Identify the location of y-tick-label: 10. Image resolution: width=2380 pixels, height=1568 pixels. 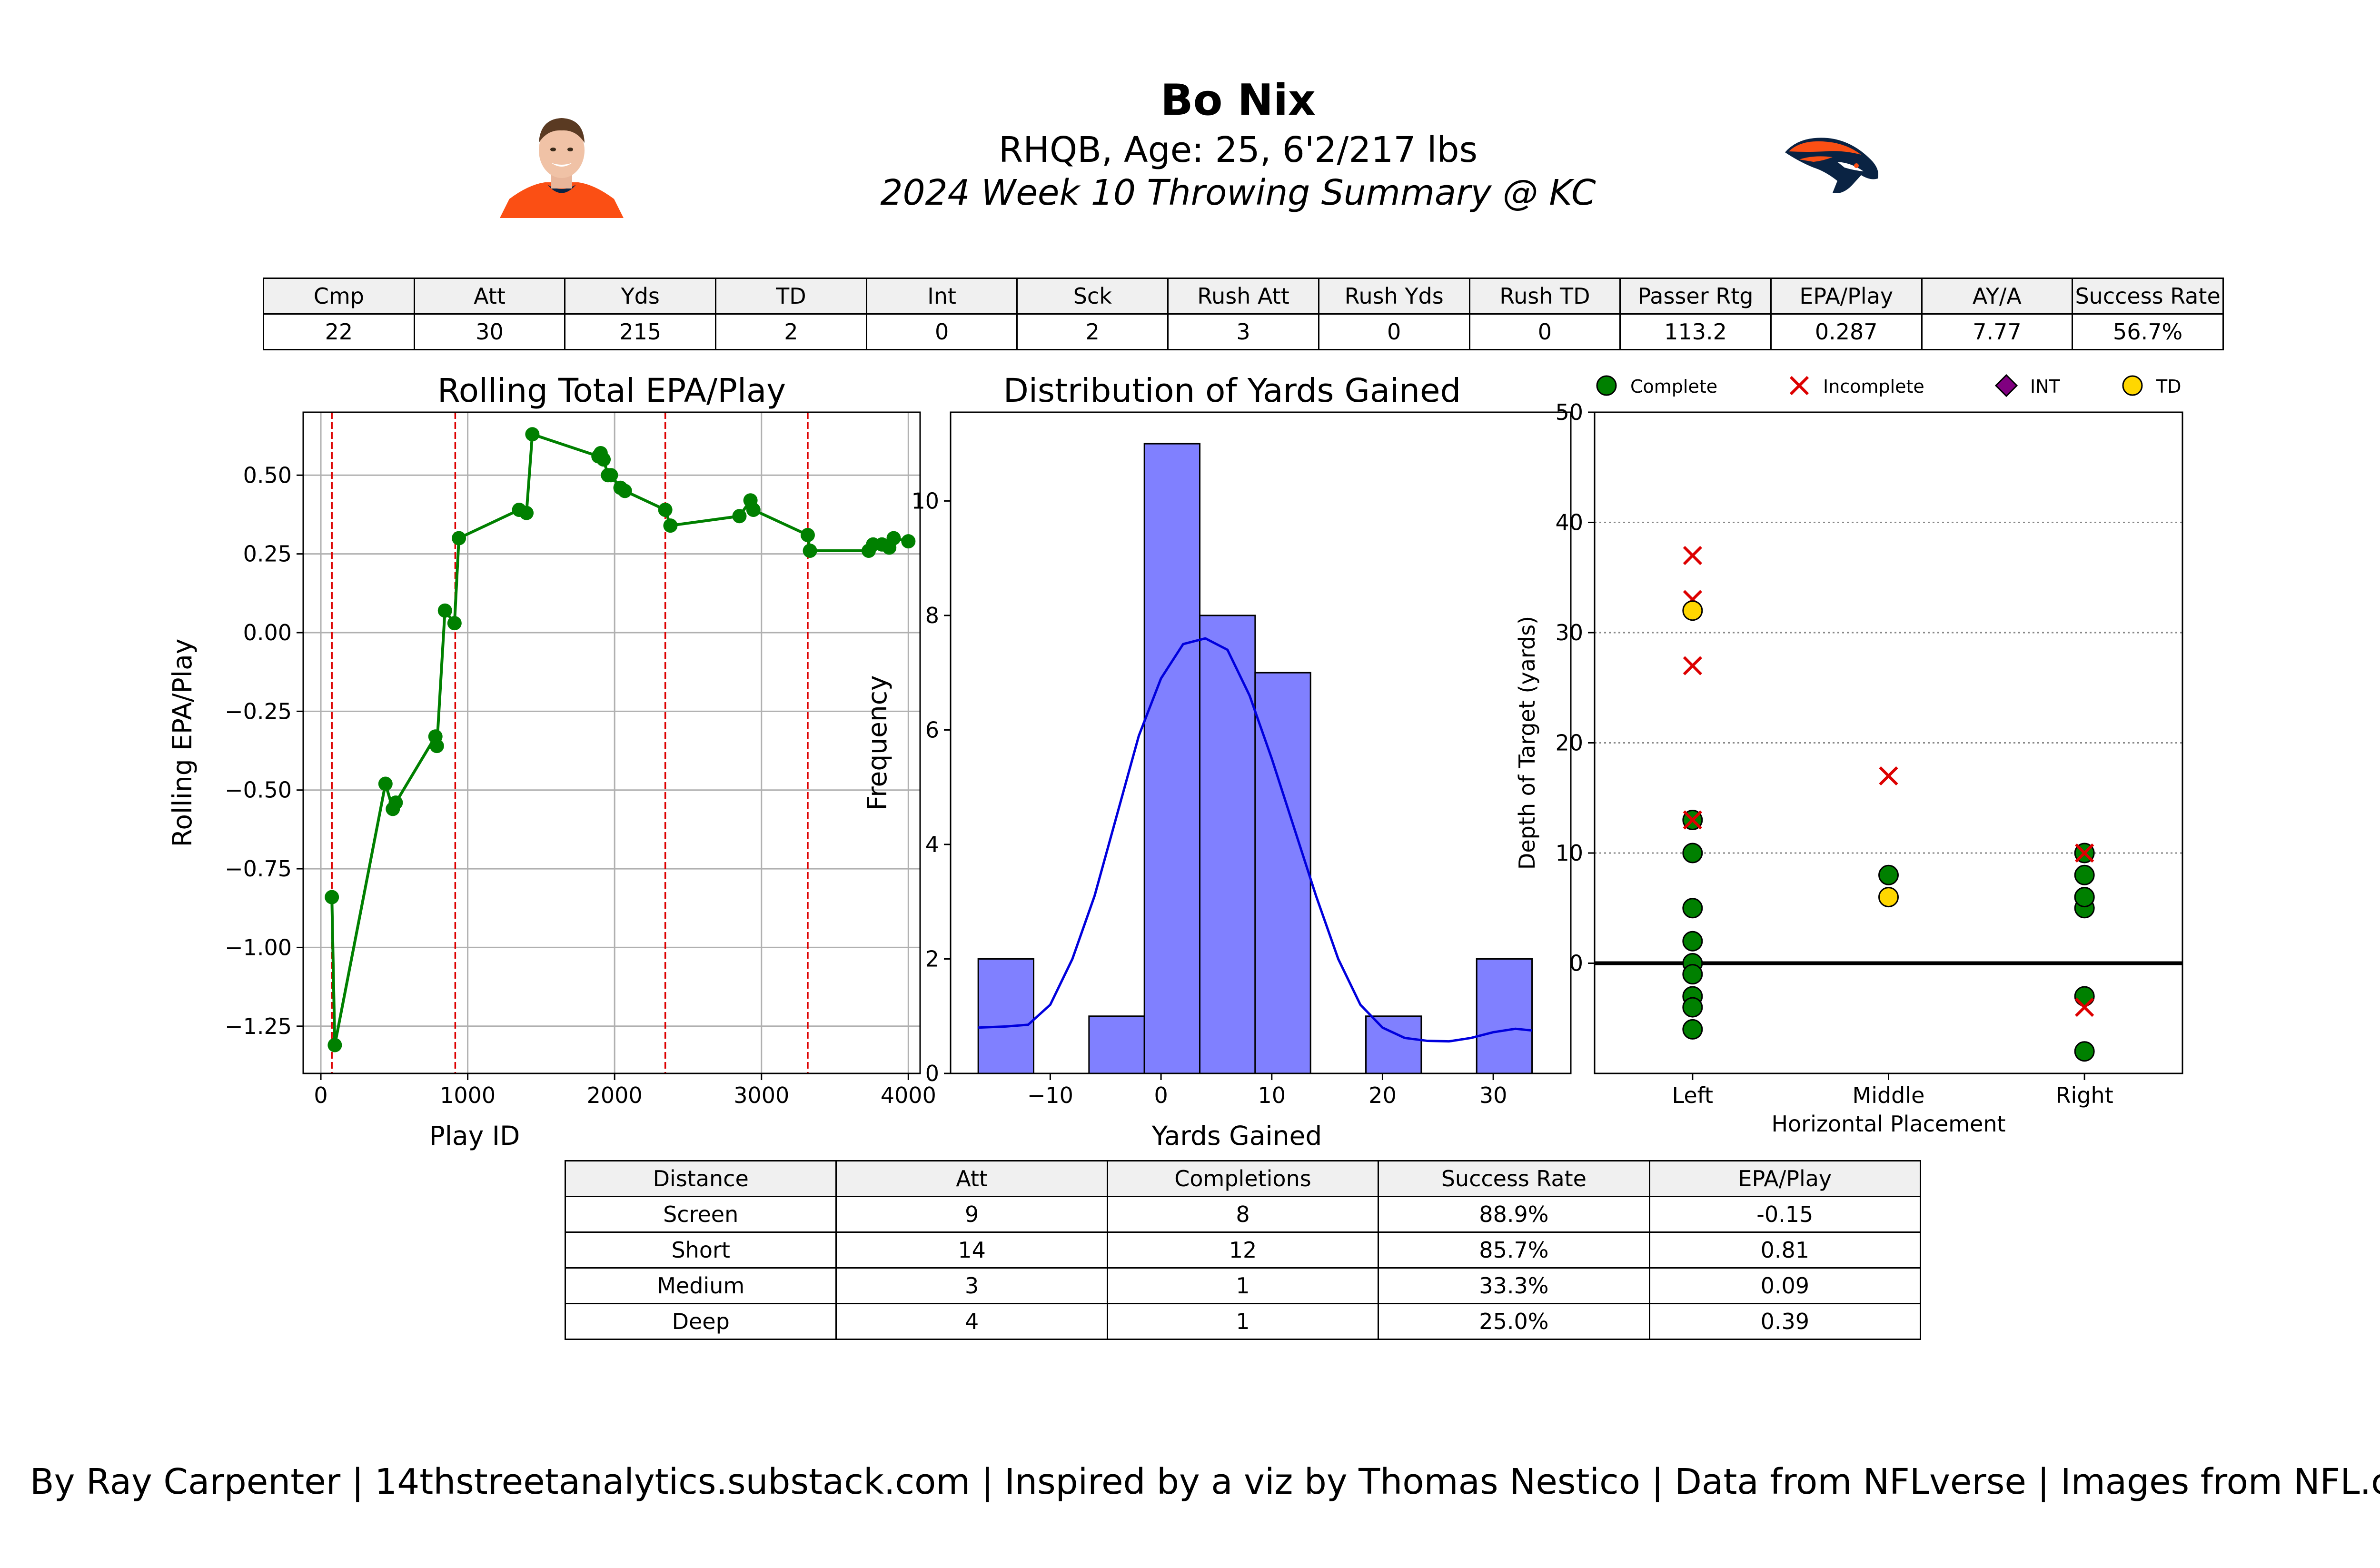
(925, 501).